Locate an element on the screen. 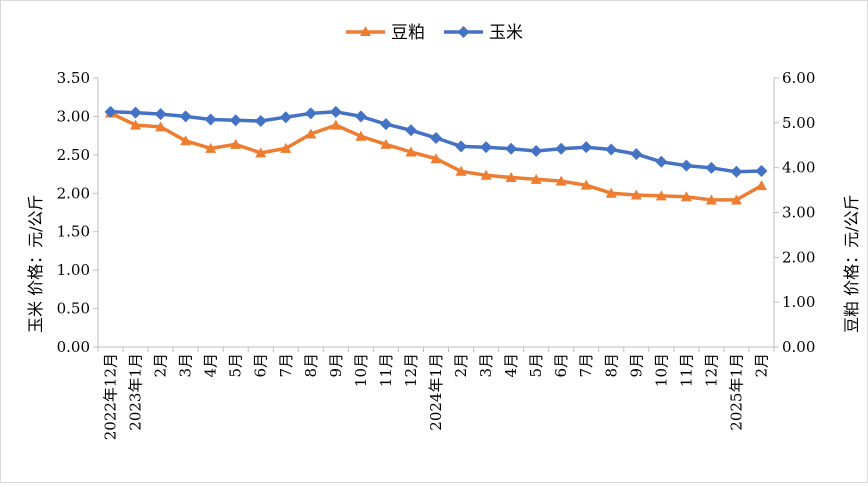 The width and height of the screenshot is (868, 487). right-tick-label: 6.00 is located at coordinates (798, 78).